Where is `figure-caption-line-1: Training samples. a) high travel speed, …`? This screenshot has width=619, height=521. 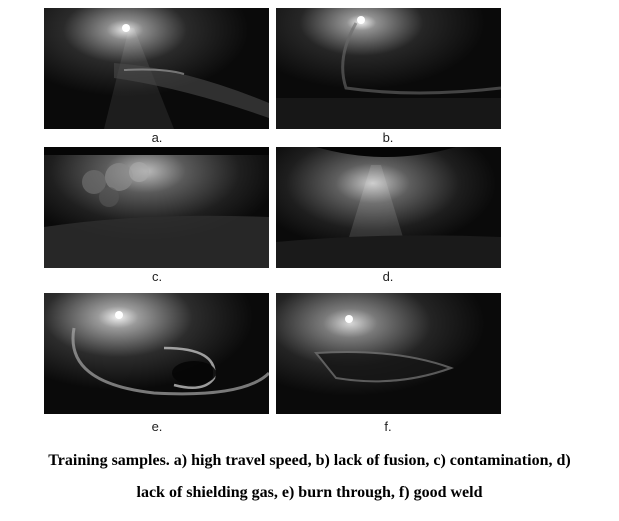
figure-caption-line-1: Training samples. a) high travel speed, … is located at coordinates (309, 460).